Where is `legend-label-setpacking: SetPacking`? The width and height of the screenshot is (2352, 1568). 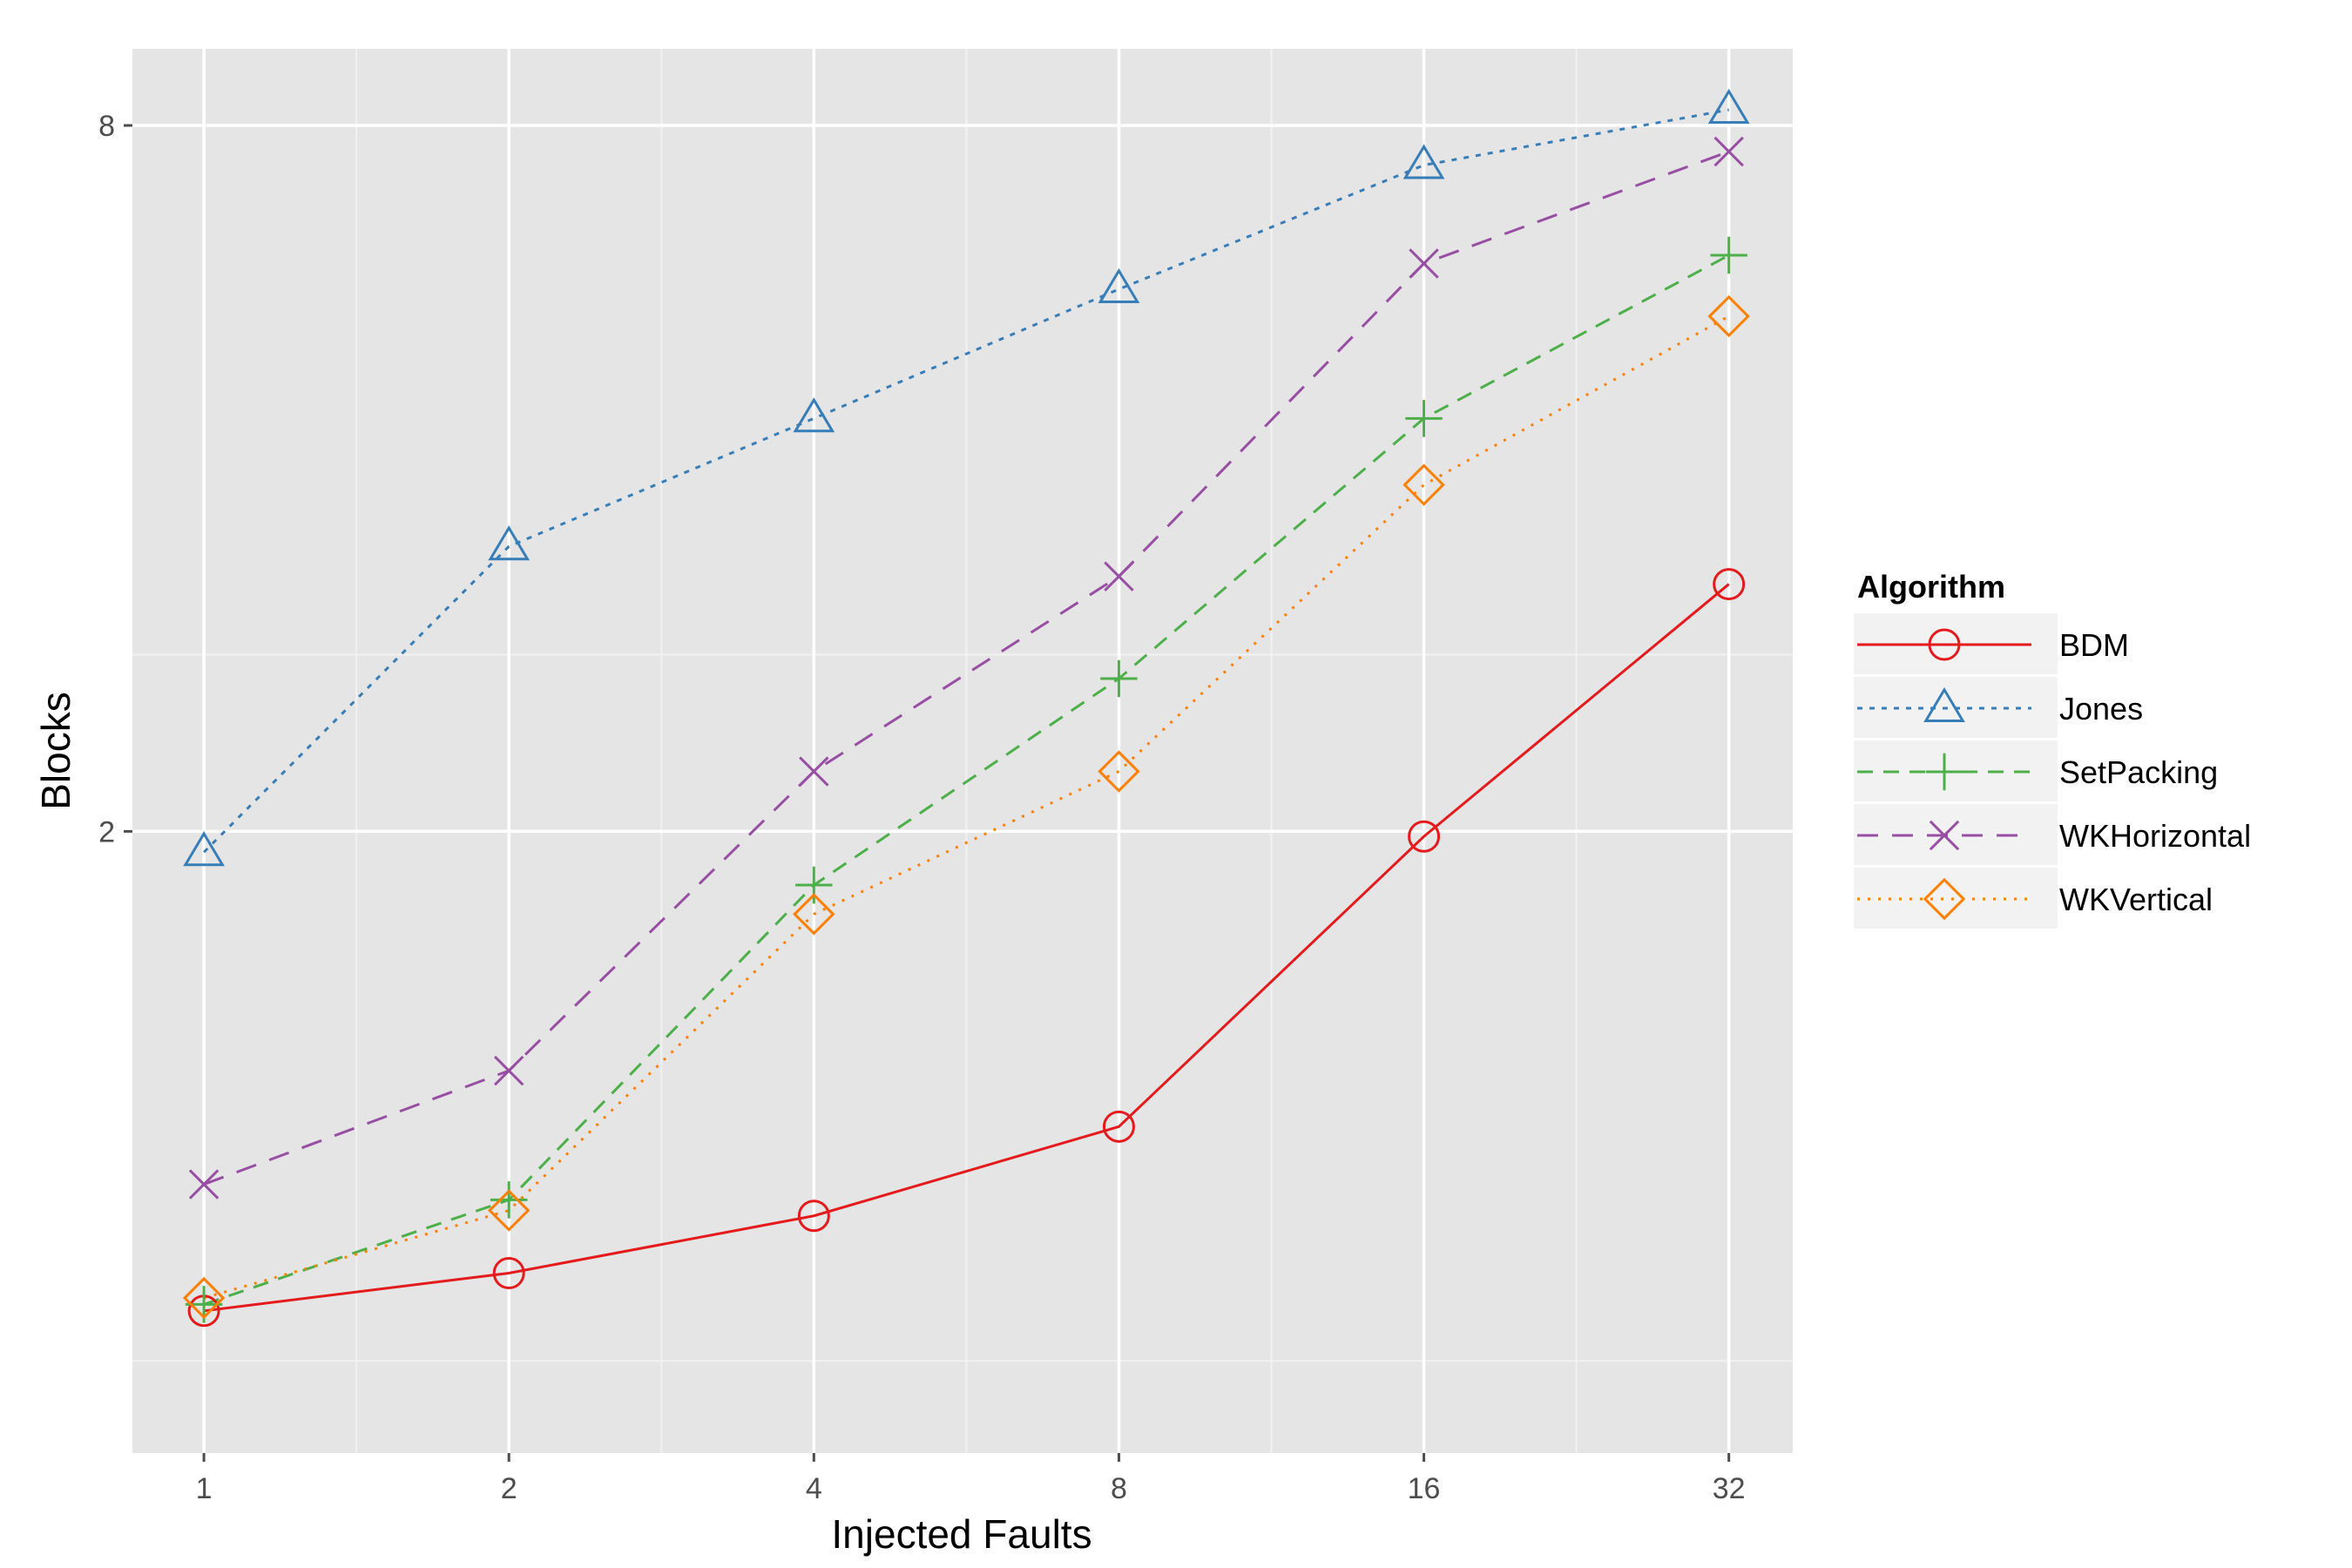
legend-label-setpacking: SetPacking is located at coordinates (2138, 772).